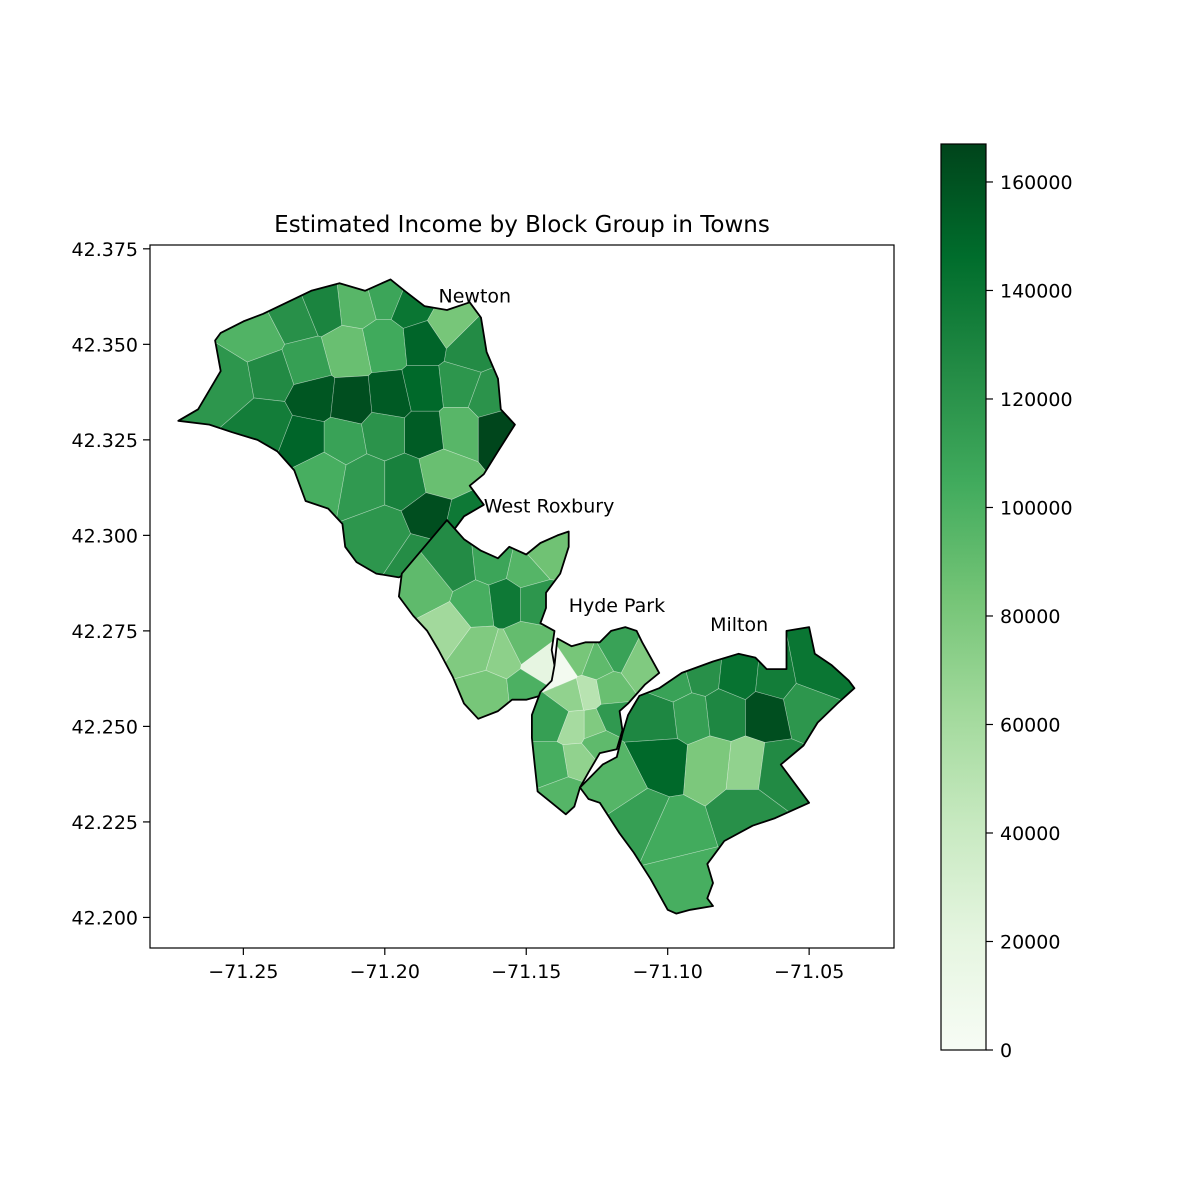  What do you see at coordinates (717, 770) in the screenshot?
I see `town-boundary-milton` at bounding box center [717, 770].